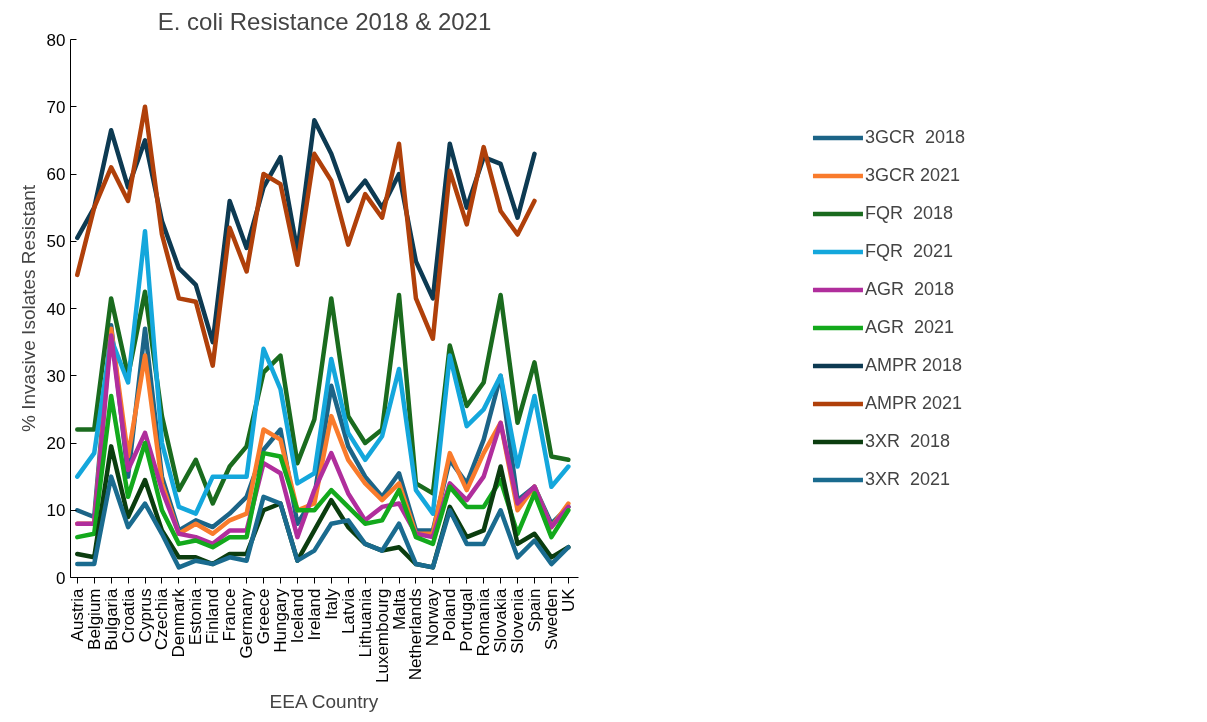  I want to click on y-tick-label: 50, so click(56, 242).